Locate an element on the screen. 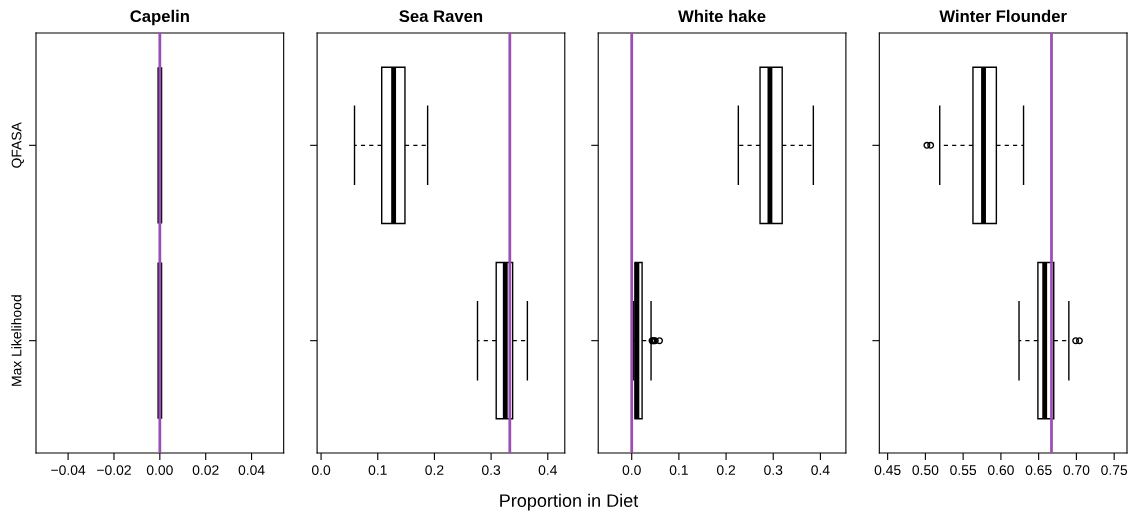 The width and height of the screenshot is (1137, 521). x-axis-title: Proportion in Diet is located at coordinates (569, 502).